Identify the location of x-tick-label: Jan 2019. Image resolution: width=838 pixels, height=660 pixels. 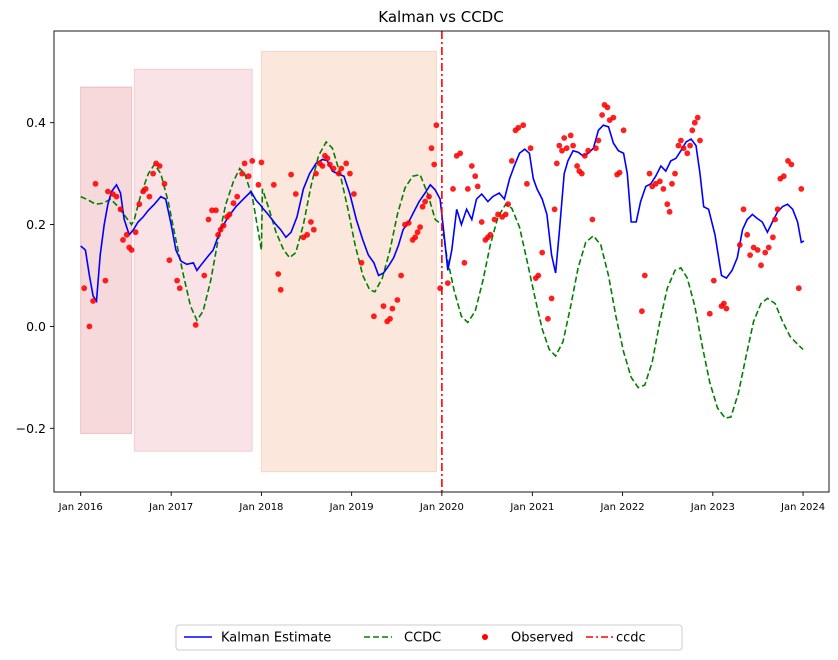
(351, 507).